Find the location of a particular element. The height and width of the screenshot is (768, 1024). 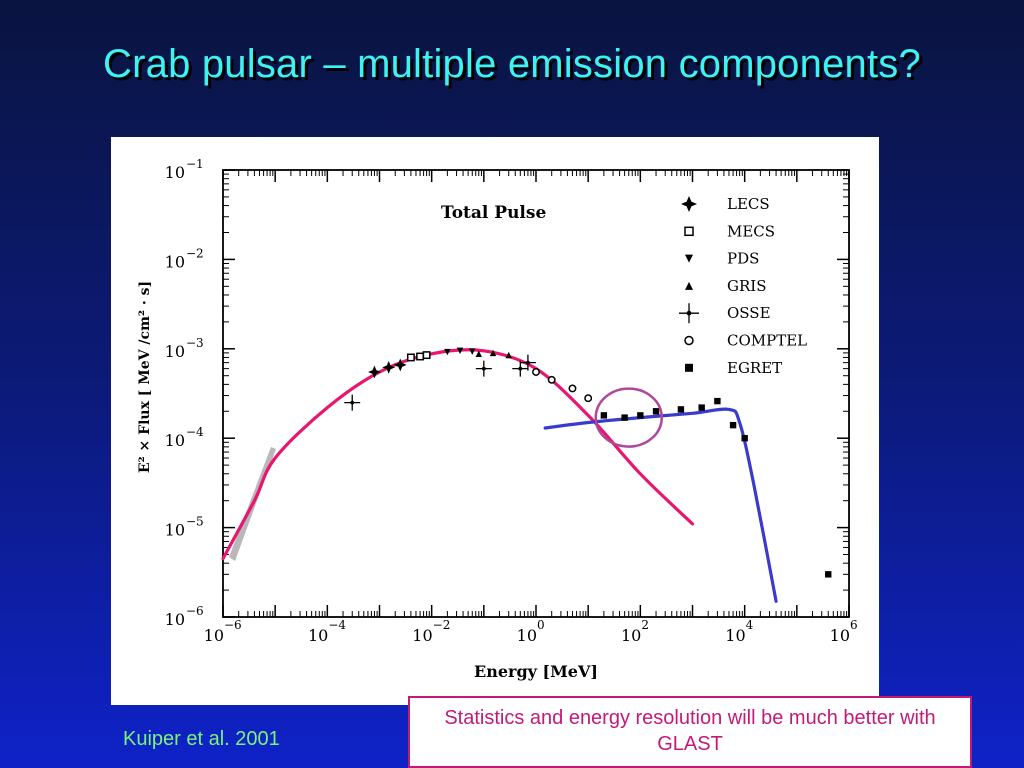

y-tick-label: 10 −6 is located at coordinates (184, 616).